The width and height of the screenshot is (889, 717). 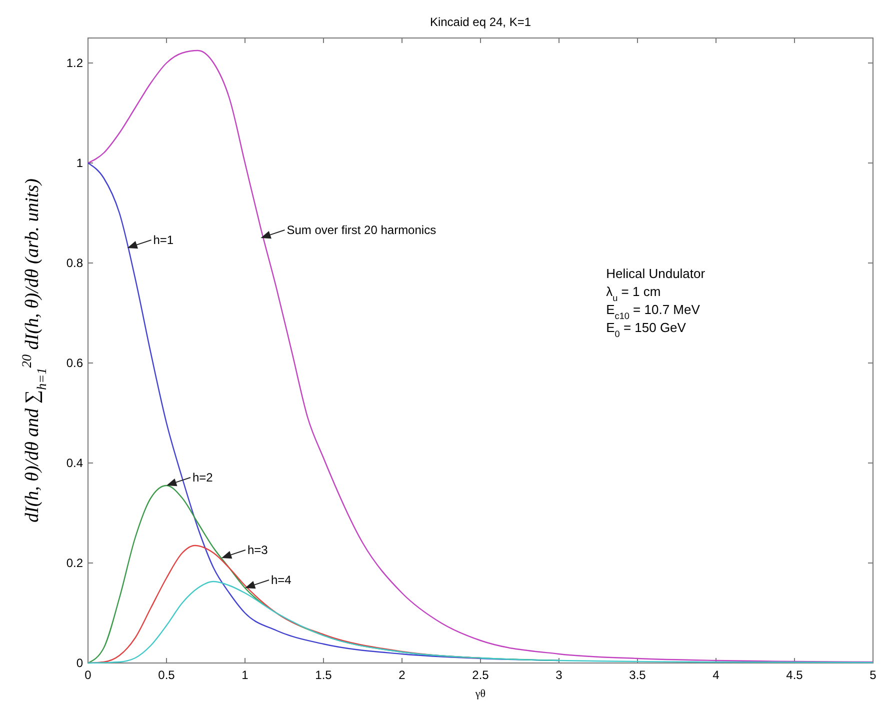 I want to click on x-tick-label: 4, so click(x=716, y=675).